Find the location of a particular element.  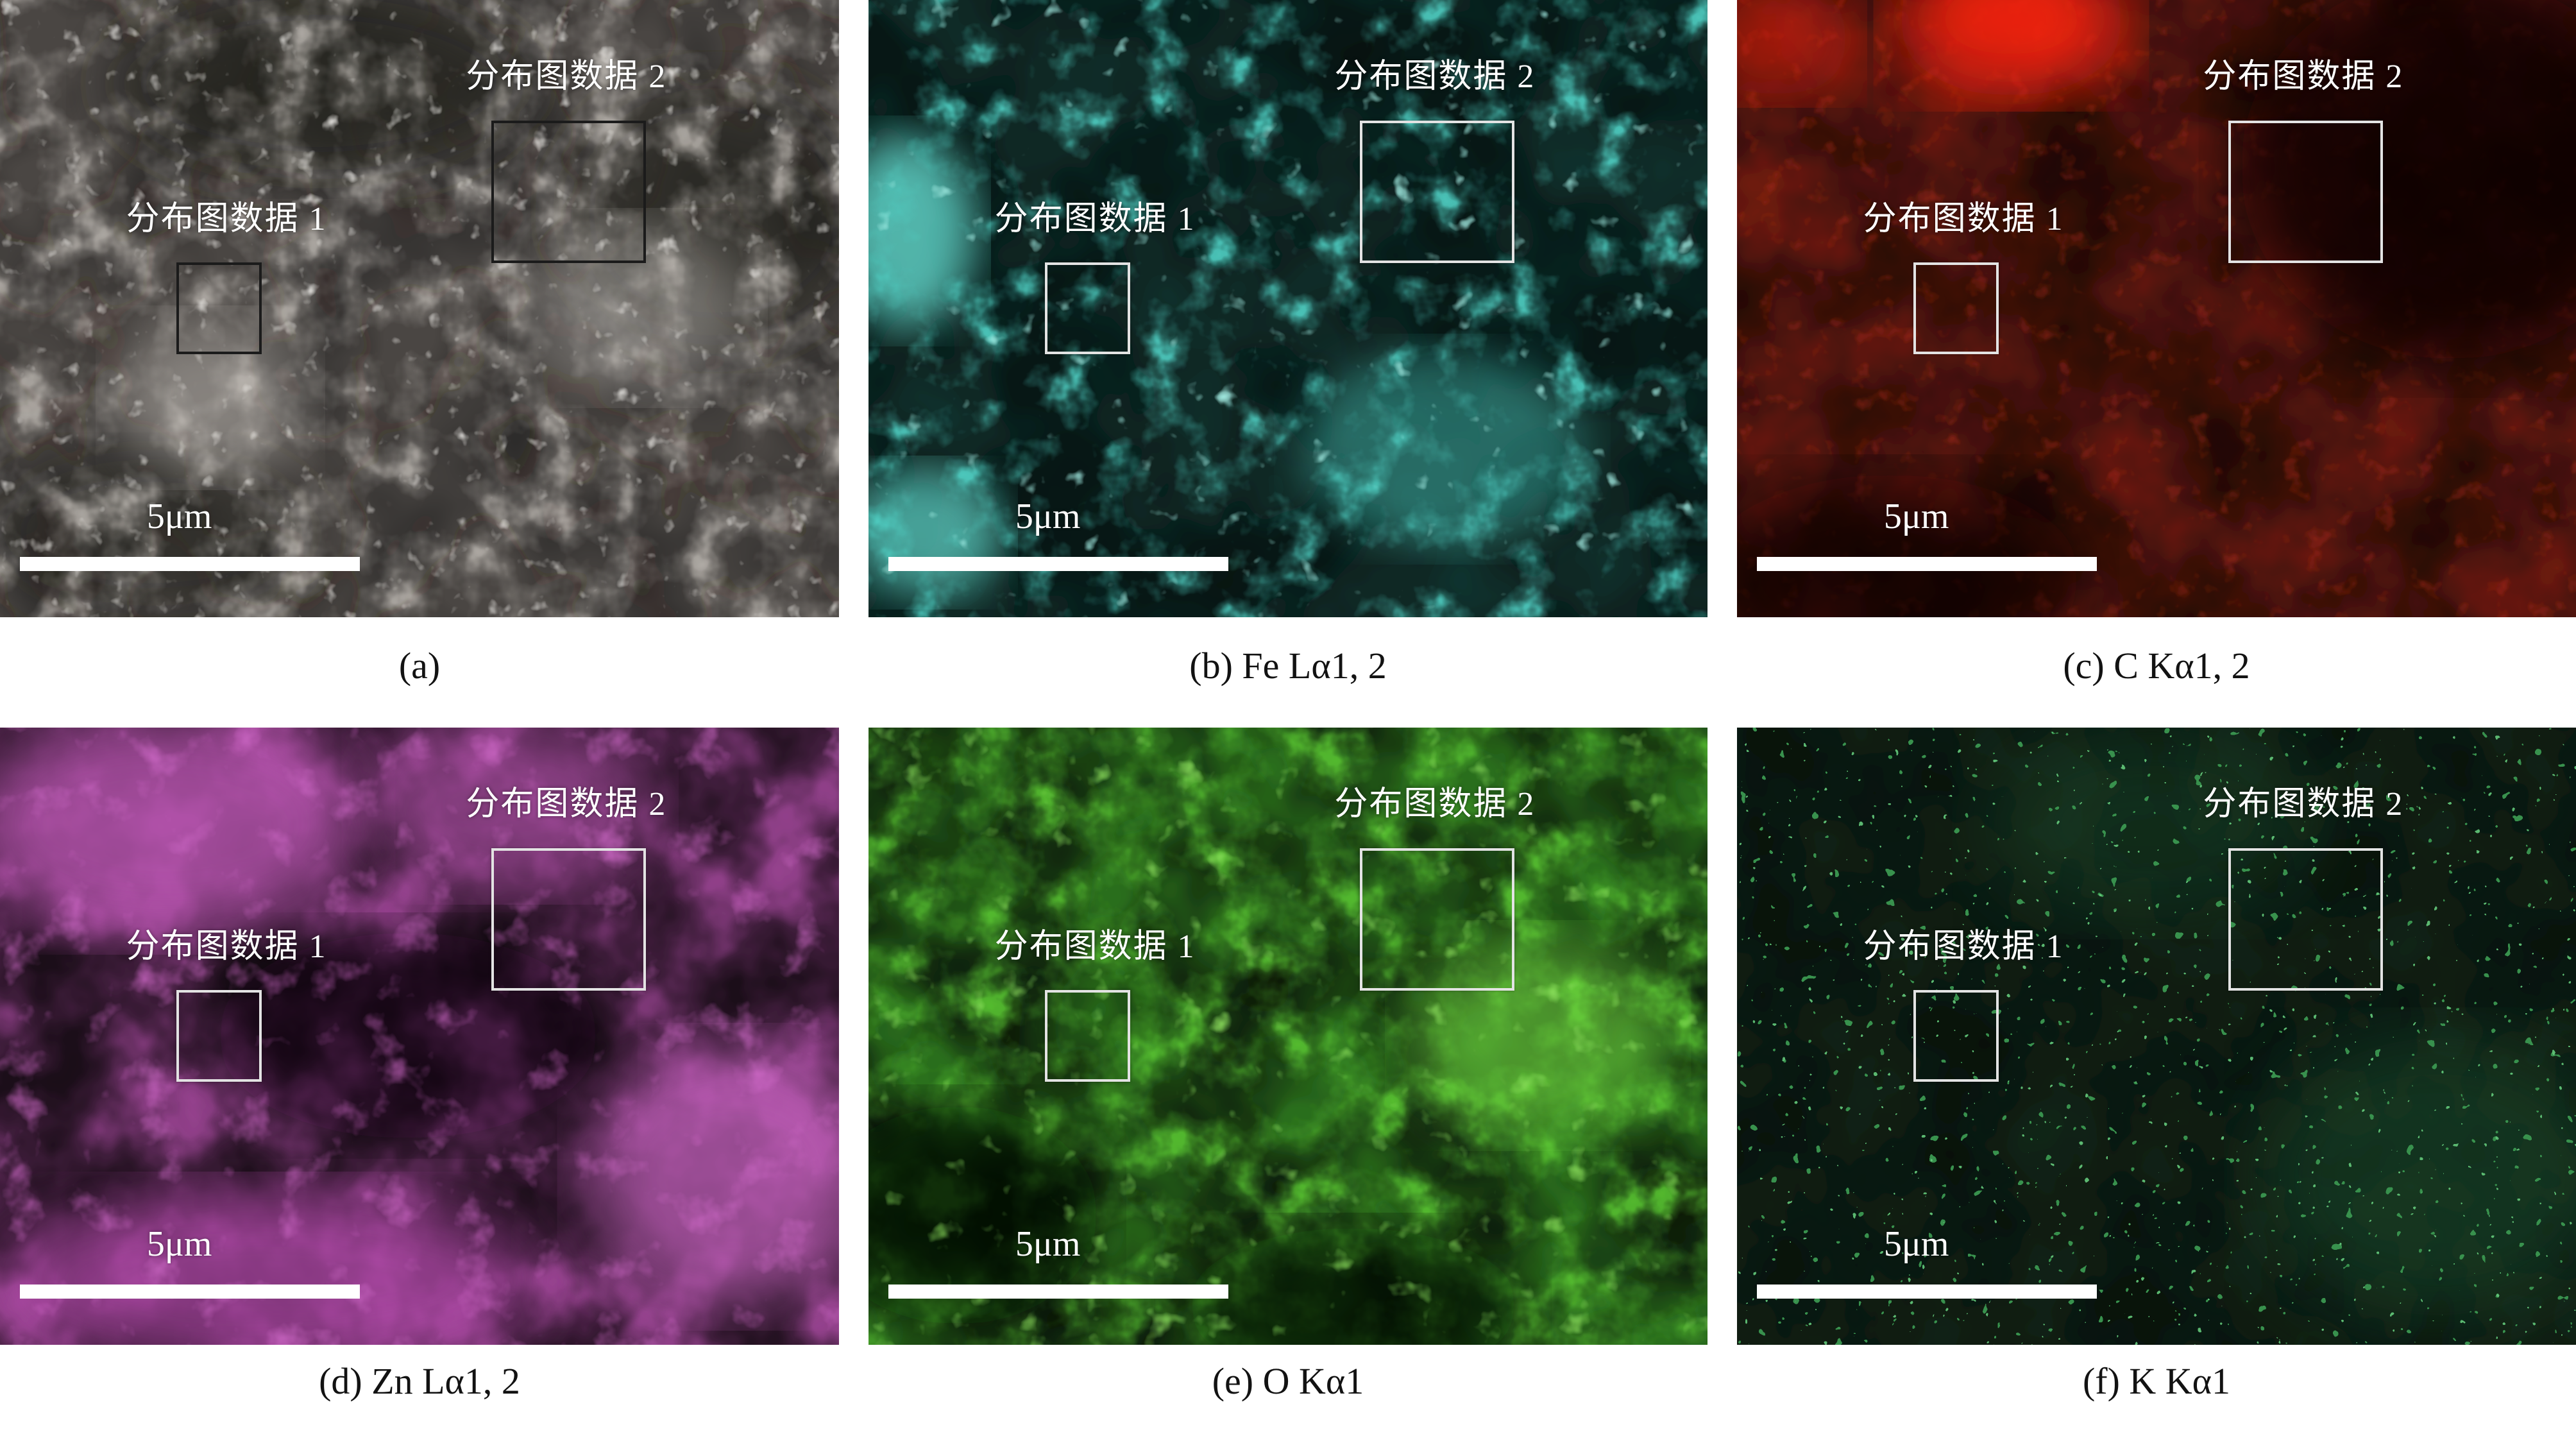

micrograph-e: 分布图数据 2 分布图数据 1 5μm is located at coordinates (1288, 1036).